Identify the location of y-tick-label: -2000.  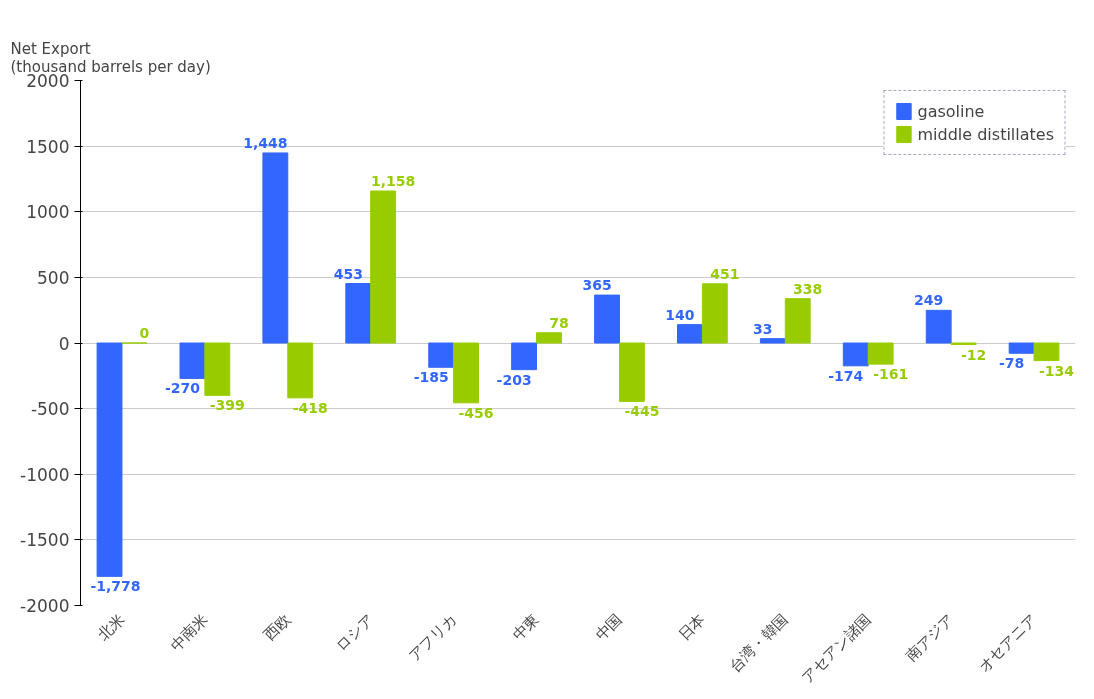
(45, 606).